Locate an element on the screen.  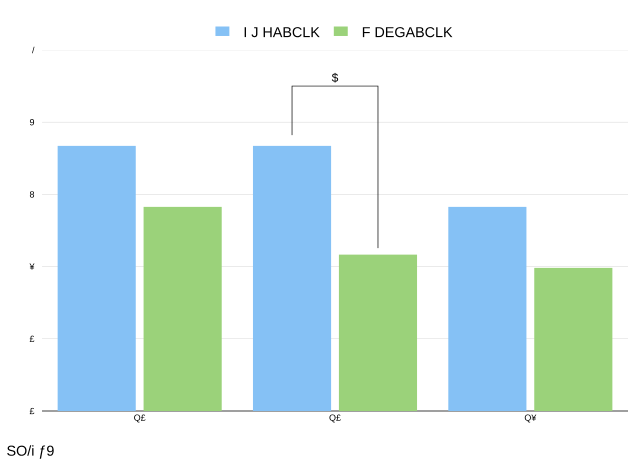
legend-label: F DEGABCLK is located at coordinates (407, 32).